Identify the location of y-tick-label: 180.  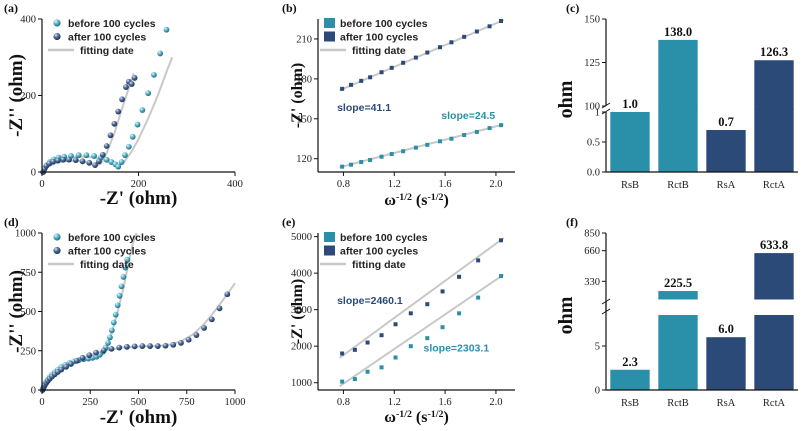
(304, 79).